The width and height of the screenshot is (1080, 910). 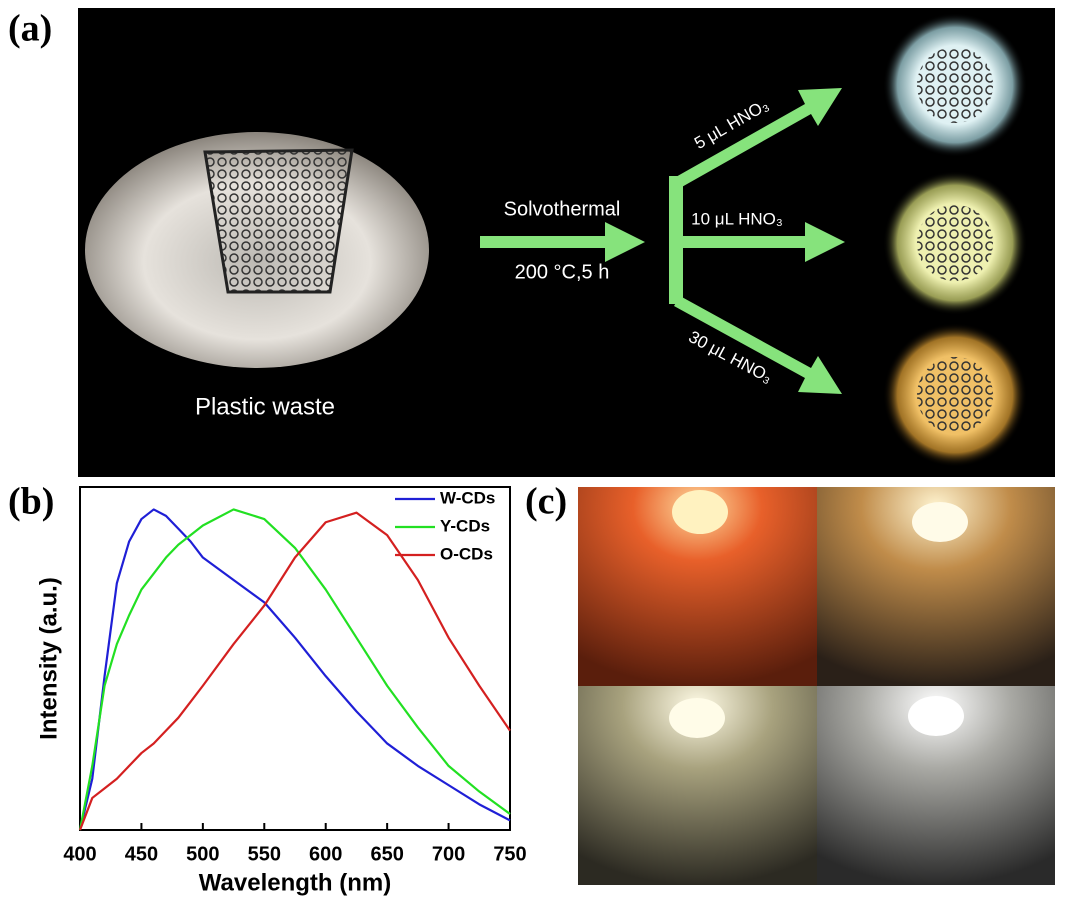 What do you see at coordinates (48, 658) in the screenshot?
I see `y-axis-title: Intensity (a.u.)` at bounding box center [48, 658].